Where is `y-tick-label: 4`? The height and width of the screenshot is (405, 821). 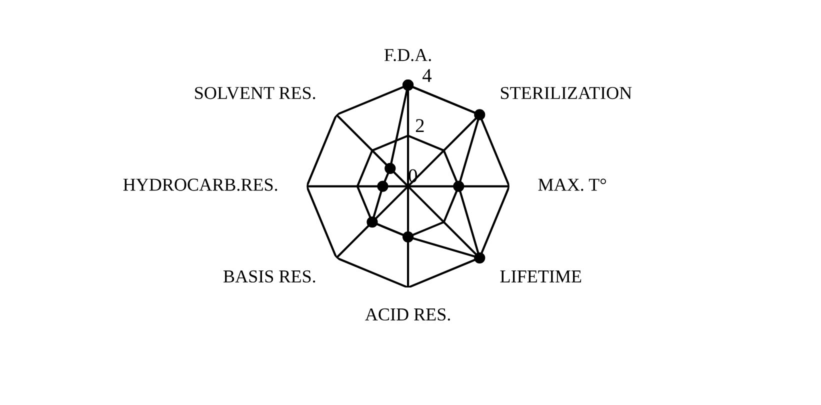 y-tick-label: 4 is located at coordinates (427, 75).